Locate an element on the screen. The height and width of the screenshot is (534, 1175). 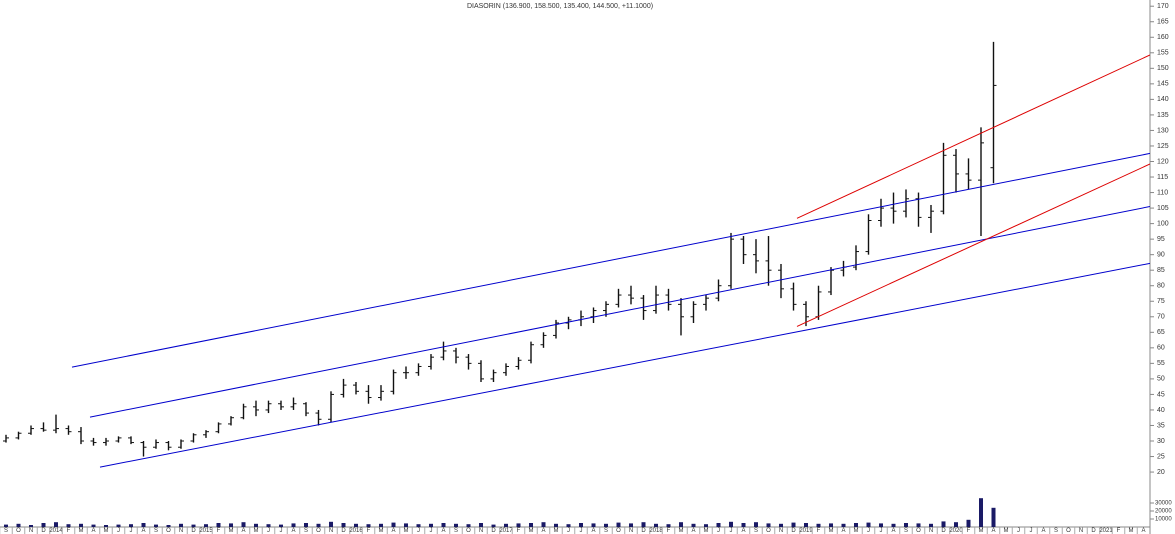
y-tick-label: 160 is located at coordinates (1163, 37).